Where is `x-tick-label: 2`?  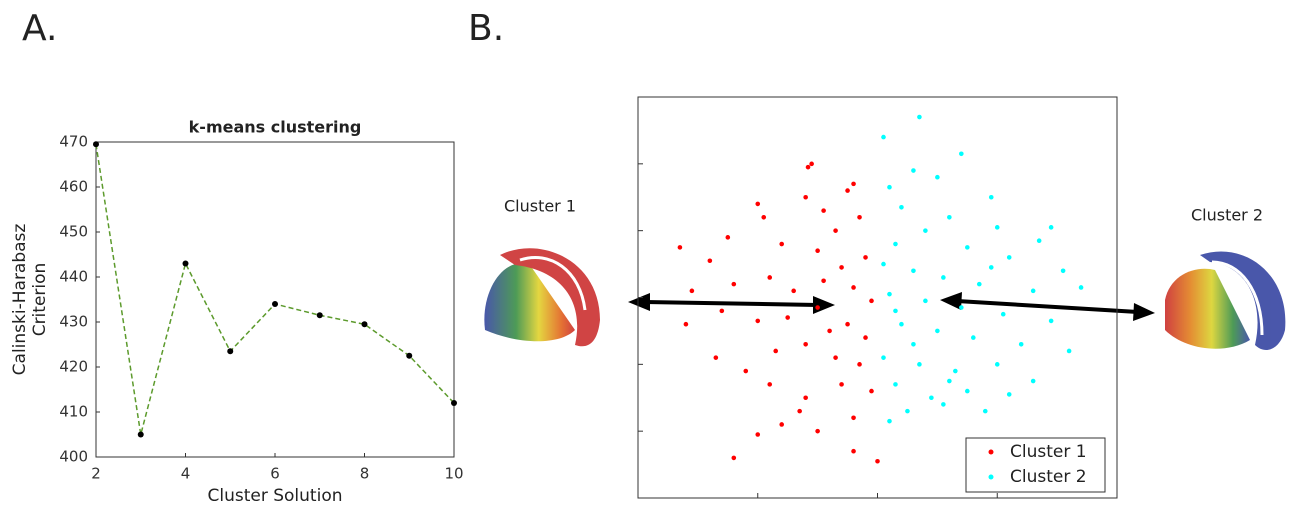 x-tick-label: 2 is located at coordinates (96, 474).